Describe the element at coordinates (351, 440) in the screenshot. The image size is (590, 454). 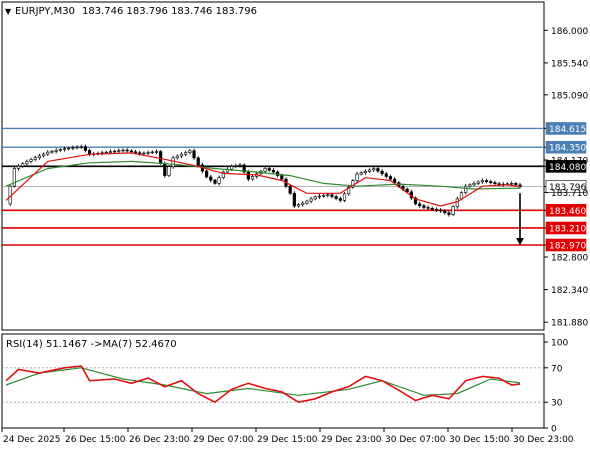
I see `x-tick-label: 29 Dec 23:00` at that location.